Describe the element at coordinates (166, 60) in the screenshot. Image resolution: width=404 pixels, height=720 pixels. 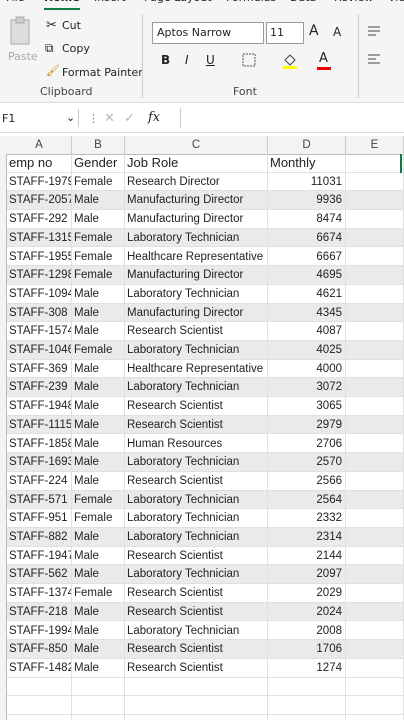
I see `bold-button: B` at that location.